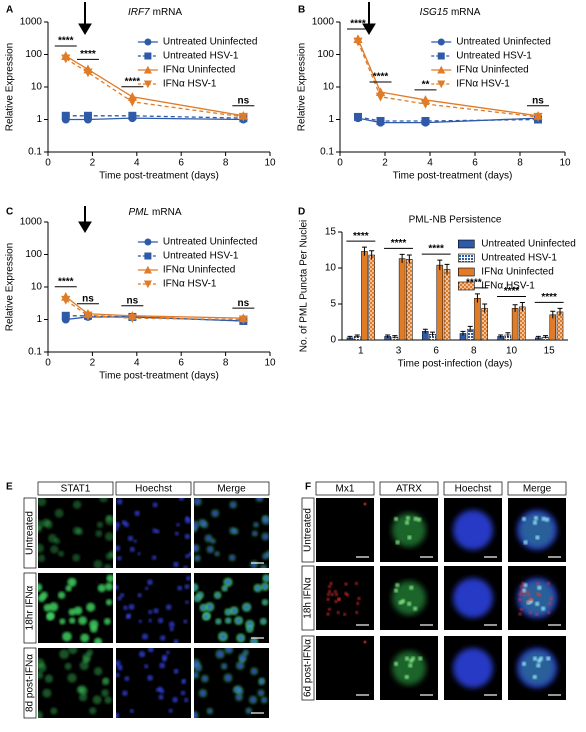  What do you see at coordinates (345, 489) in the screenshot?
I see `column-header: Mx1` at bounding box center [345, 489].